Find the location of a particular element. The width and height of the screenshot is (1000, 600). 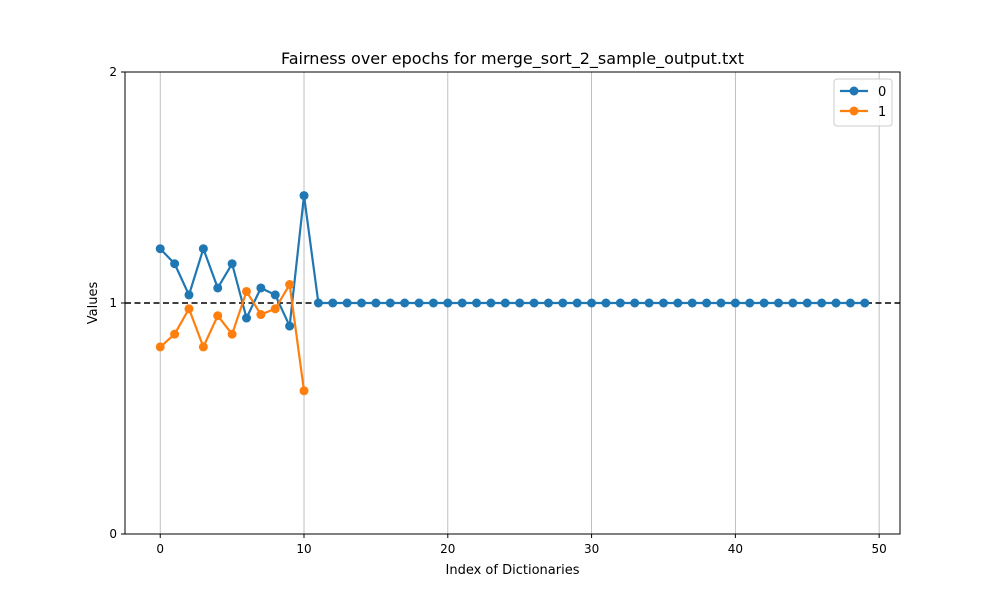

legend: 01 is located at coordinates (863, 102).